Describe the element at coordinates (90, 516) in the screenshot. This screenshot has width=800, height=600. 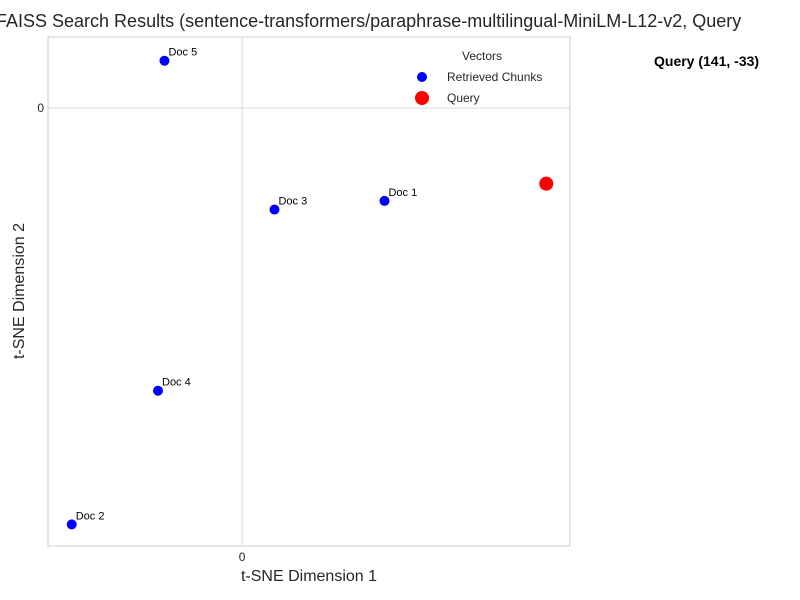
I see `point-label: Doc 2` at that location.